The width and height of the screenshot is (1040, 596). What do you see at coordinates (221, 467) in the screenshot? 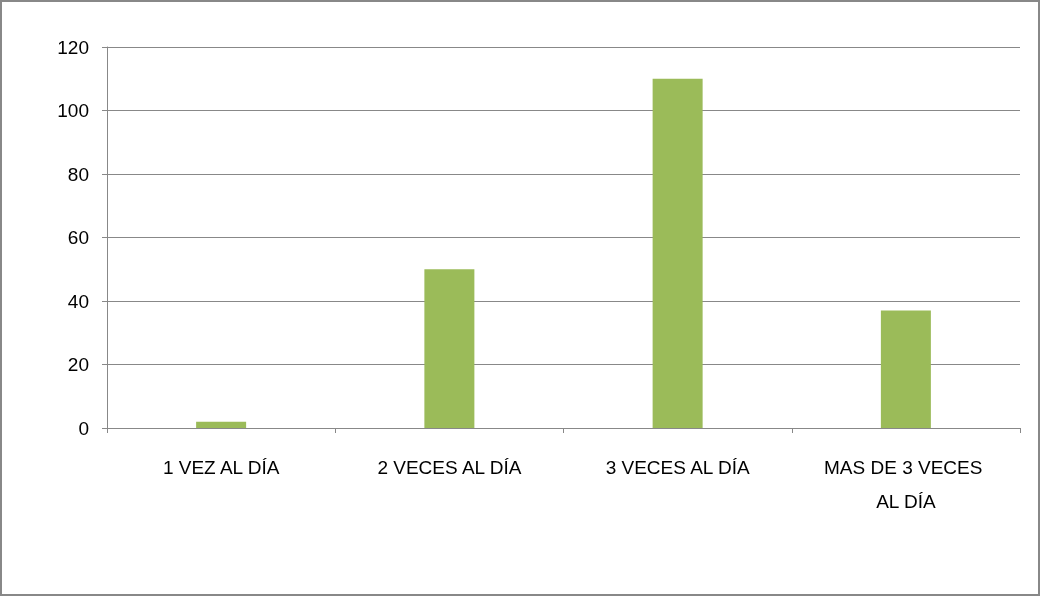
I see `x-tick-label: 1 VEZ AL DÍA` at bounding box center [221, 467].